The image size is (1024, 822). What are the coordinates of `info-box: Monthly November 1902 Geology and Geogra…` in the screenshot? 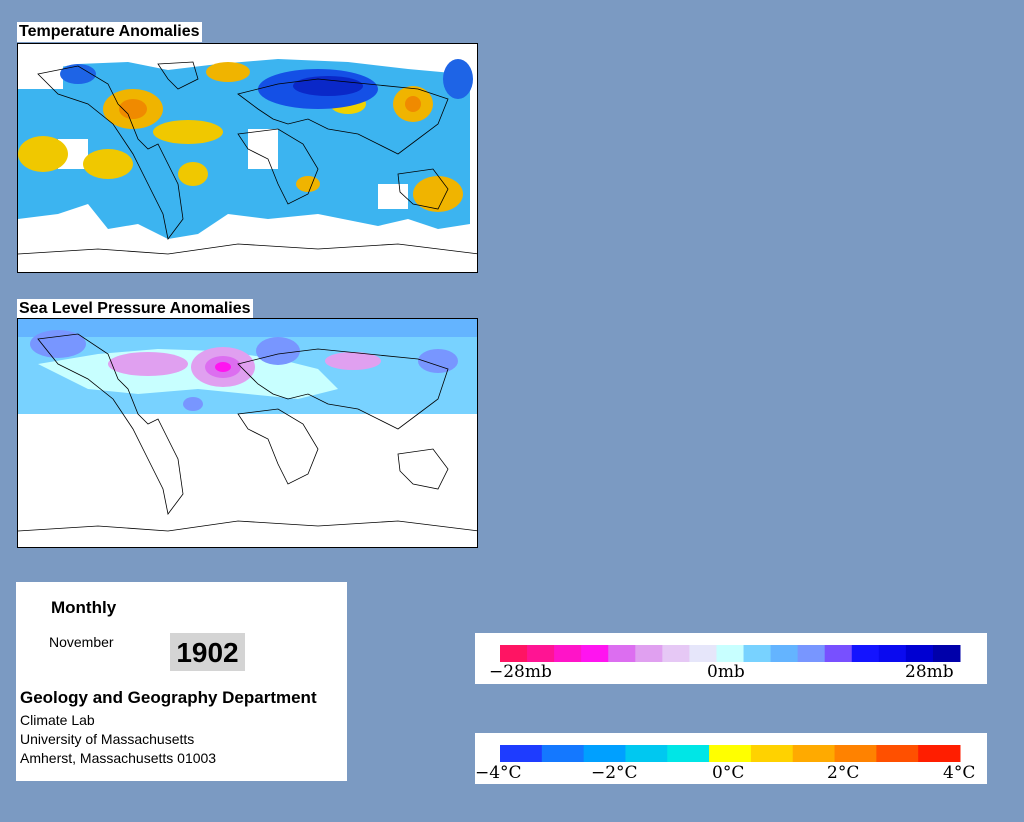 It's located at (181, 681).